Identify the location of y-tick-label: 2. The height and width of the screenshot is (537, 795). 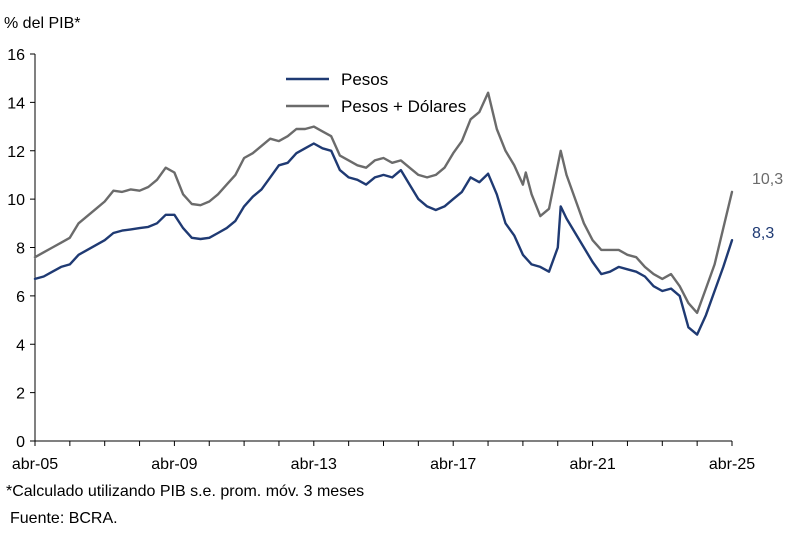
(20, 394).